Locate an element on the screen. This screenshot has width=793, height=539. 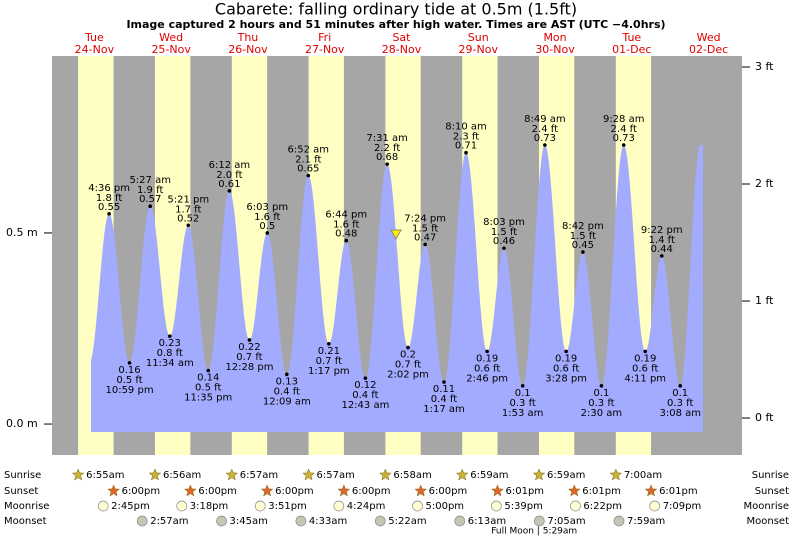
tide-label: 0.5 is located at coordinates (267, 226).